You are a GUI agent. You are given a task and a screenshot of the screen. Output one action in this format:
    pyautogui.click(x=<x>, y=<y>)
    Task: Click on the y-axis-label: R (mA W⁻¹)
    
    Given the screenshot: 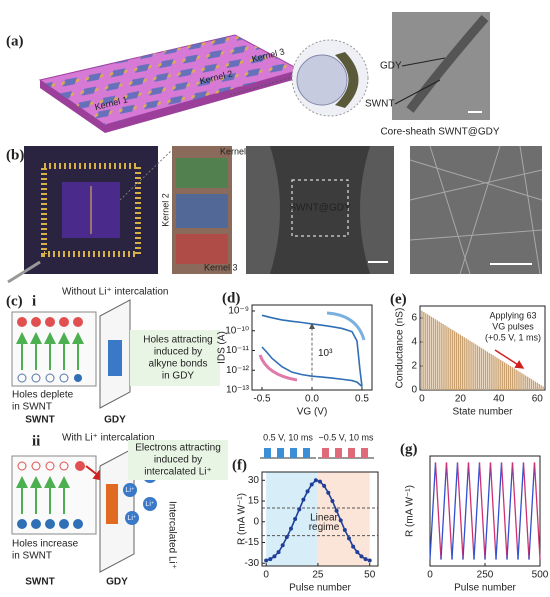 What is the action you would take?
    pyautogui.click(x=410, y=511)
    